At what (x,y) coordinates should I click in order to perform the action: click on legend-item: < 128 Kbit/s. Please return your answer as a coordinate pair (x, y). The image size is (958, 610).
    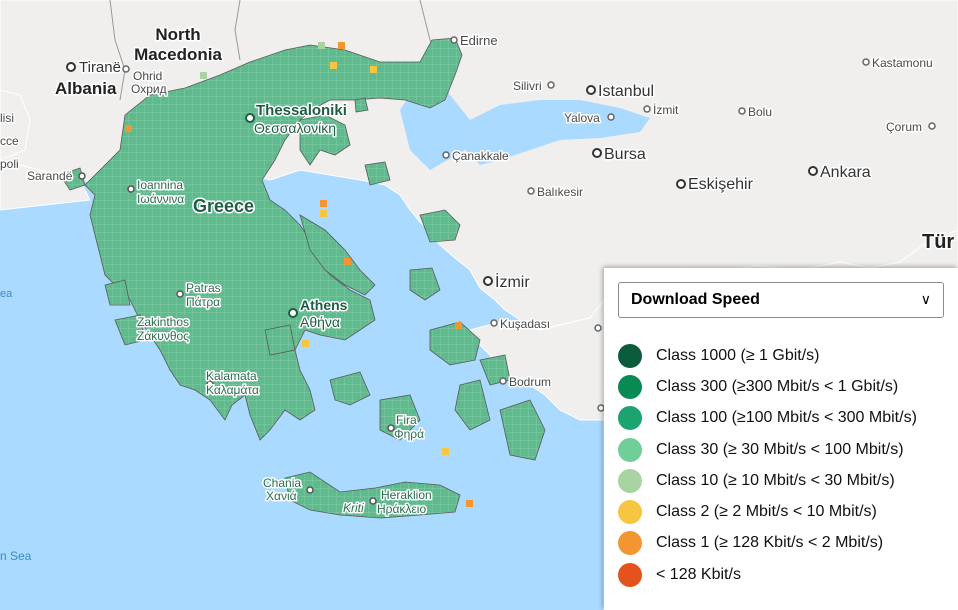
    Looking at the image, I should click on (788, 574).